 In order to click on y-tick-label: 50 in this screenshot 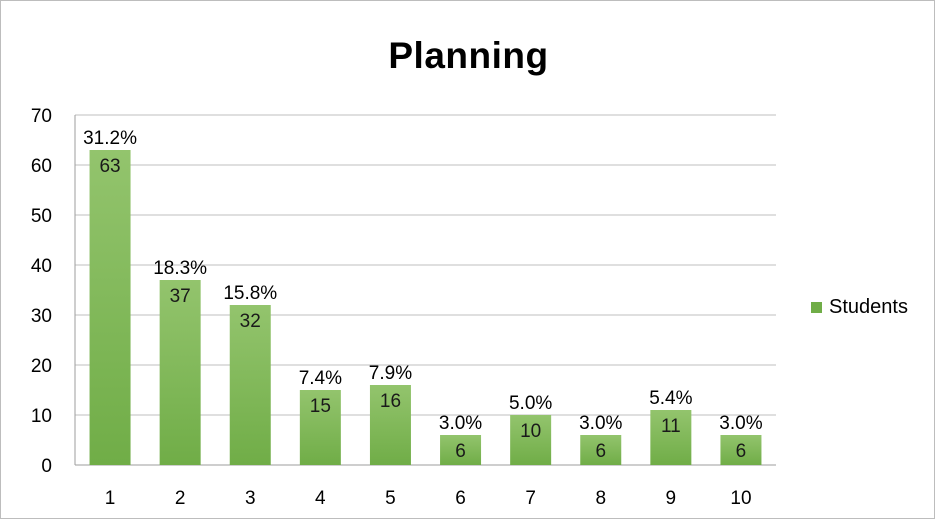, I will do `click(41, 216)`.